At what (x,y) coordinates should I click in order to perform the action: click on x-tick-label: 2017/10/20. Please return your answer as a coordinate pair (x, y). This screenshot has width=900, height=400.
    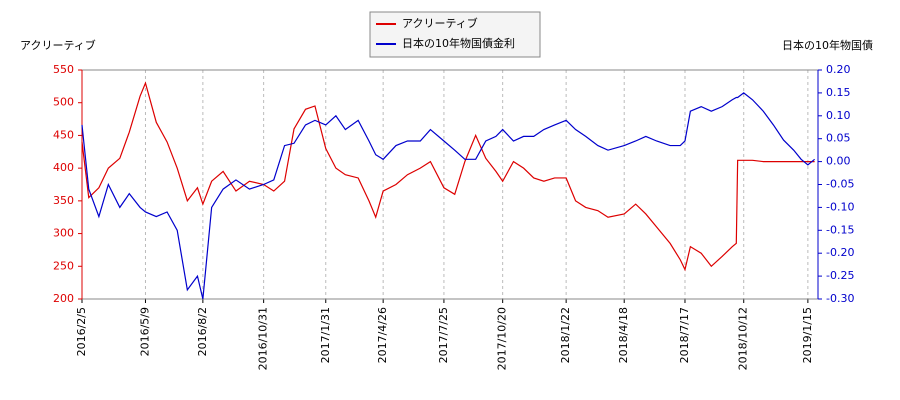
    Looking at the image, I should click on (502, 338).